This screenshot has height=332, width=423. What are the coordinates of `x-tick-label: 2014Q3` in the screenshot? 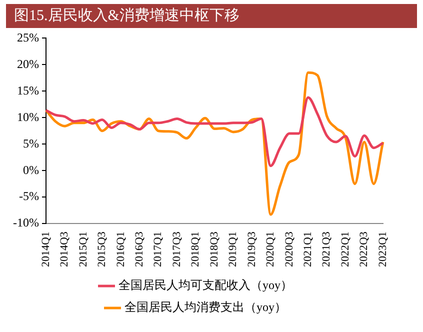 It's located at (64, 249).